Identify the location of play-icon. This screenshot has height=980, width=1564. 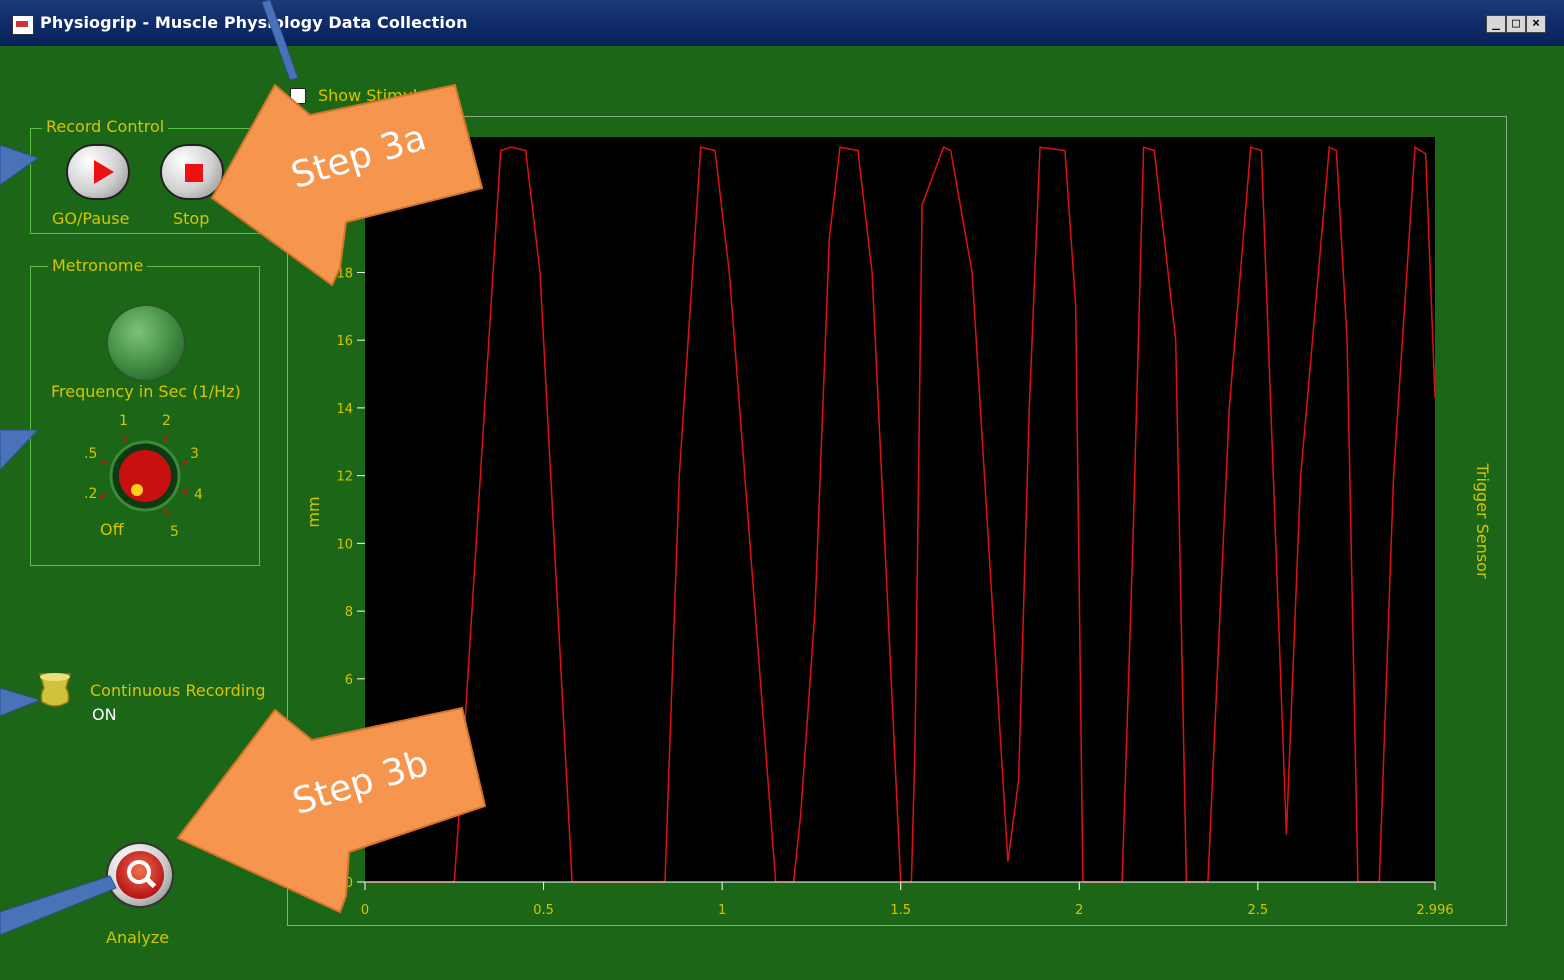
(104, 172).